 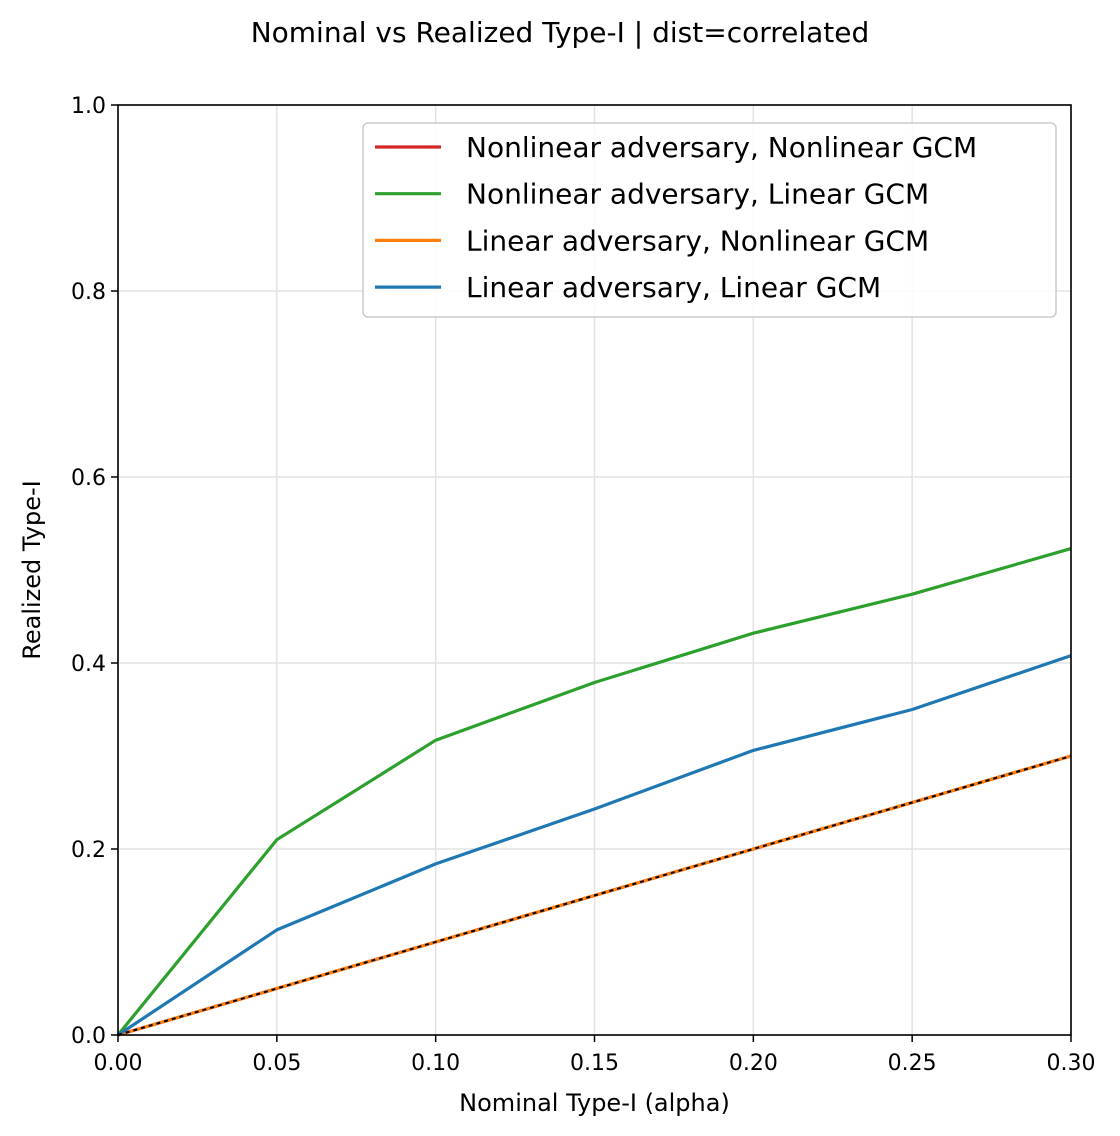 What do you see at coordinates (594, 1063) in the screenshot?
I see `x-tick-label: 0.15` at bounding box center [594, 1063].